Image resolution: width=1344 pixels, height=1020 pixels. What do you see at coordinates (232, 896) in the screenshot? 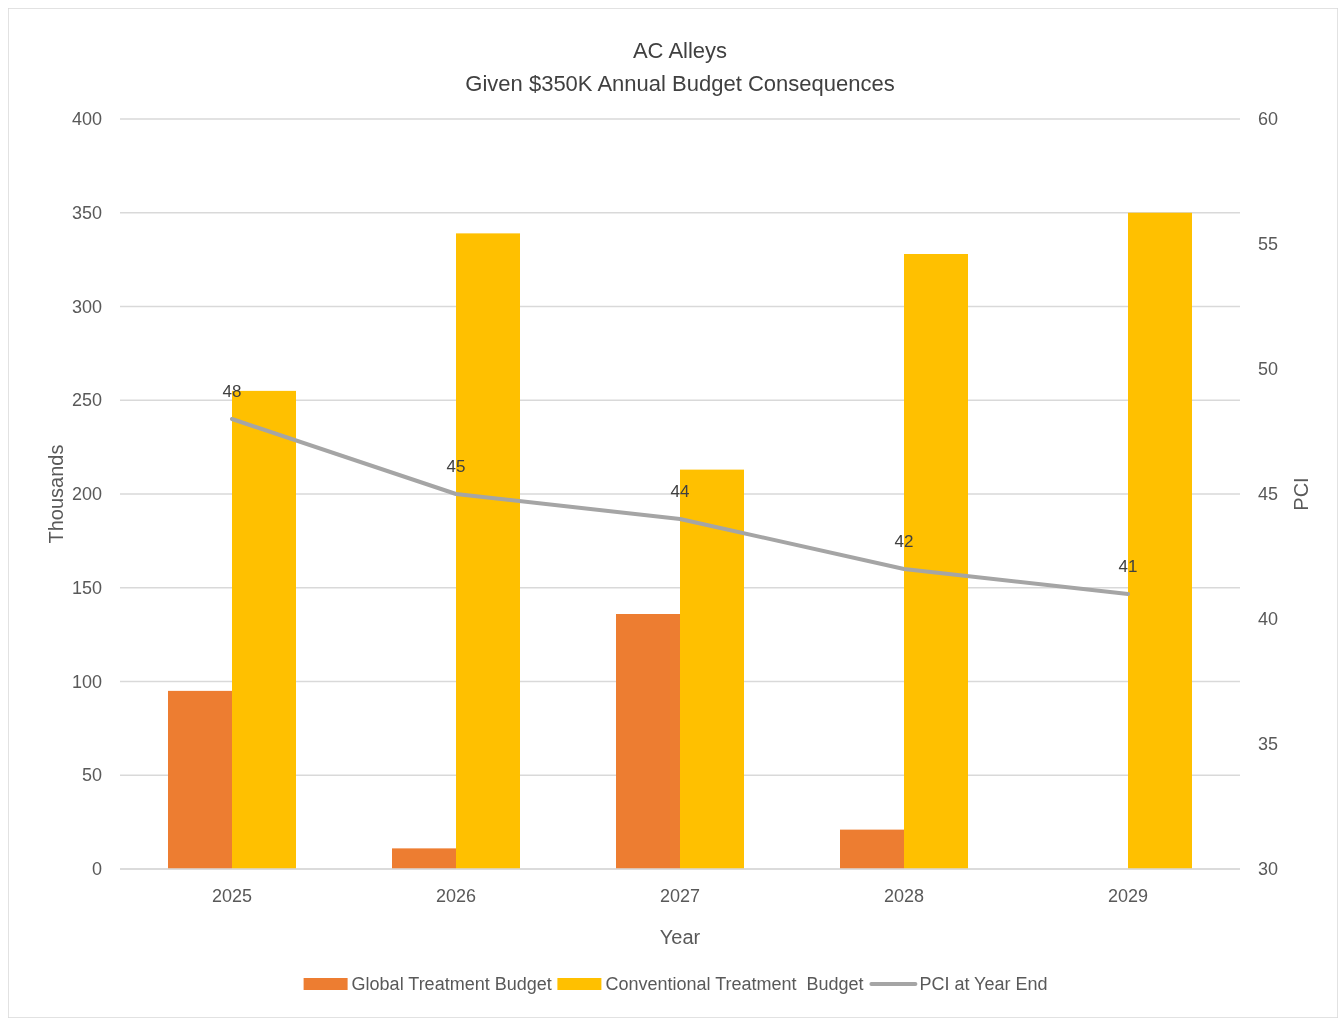
I see `x-tick-label: 2025` at bounding box center [232, 896].